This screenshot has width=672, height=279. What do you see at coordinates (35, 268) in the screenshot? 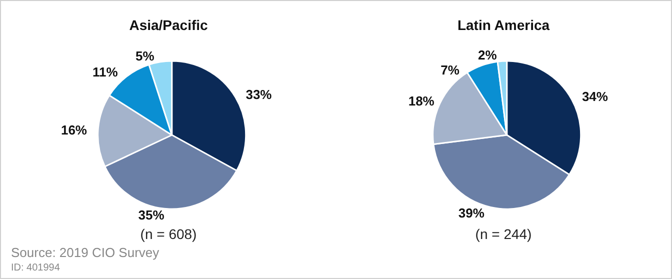
I see `text: ID: 401994` at bounding box center [35, 268].